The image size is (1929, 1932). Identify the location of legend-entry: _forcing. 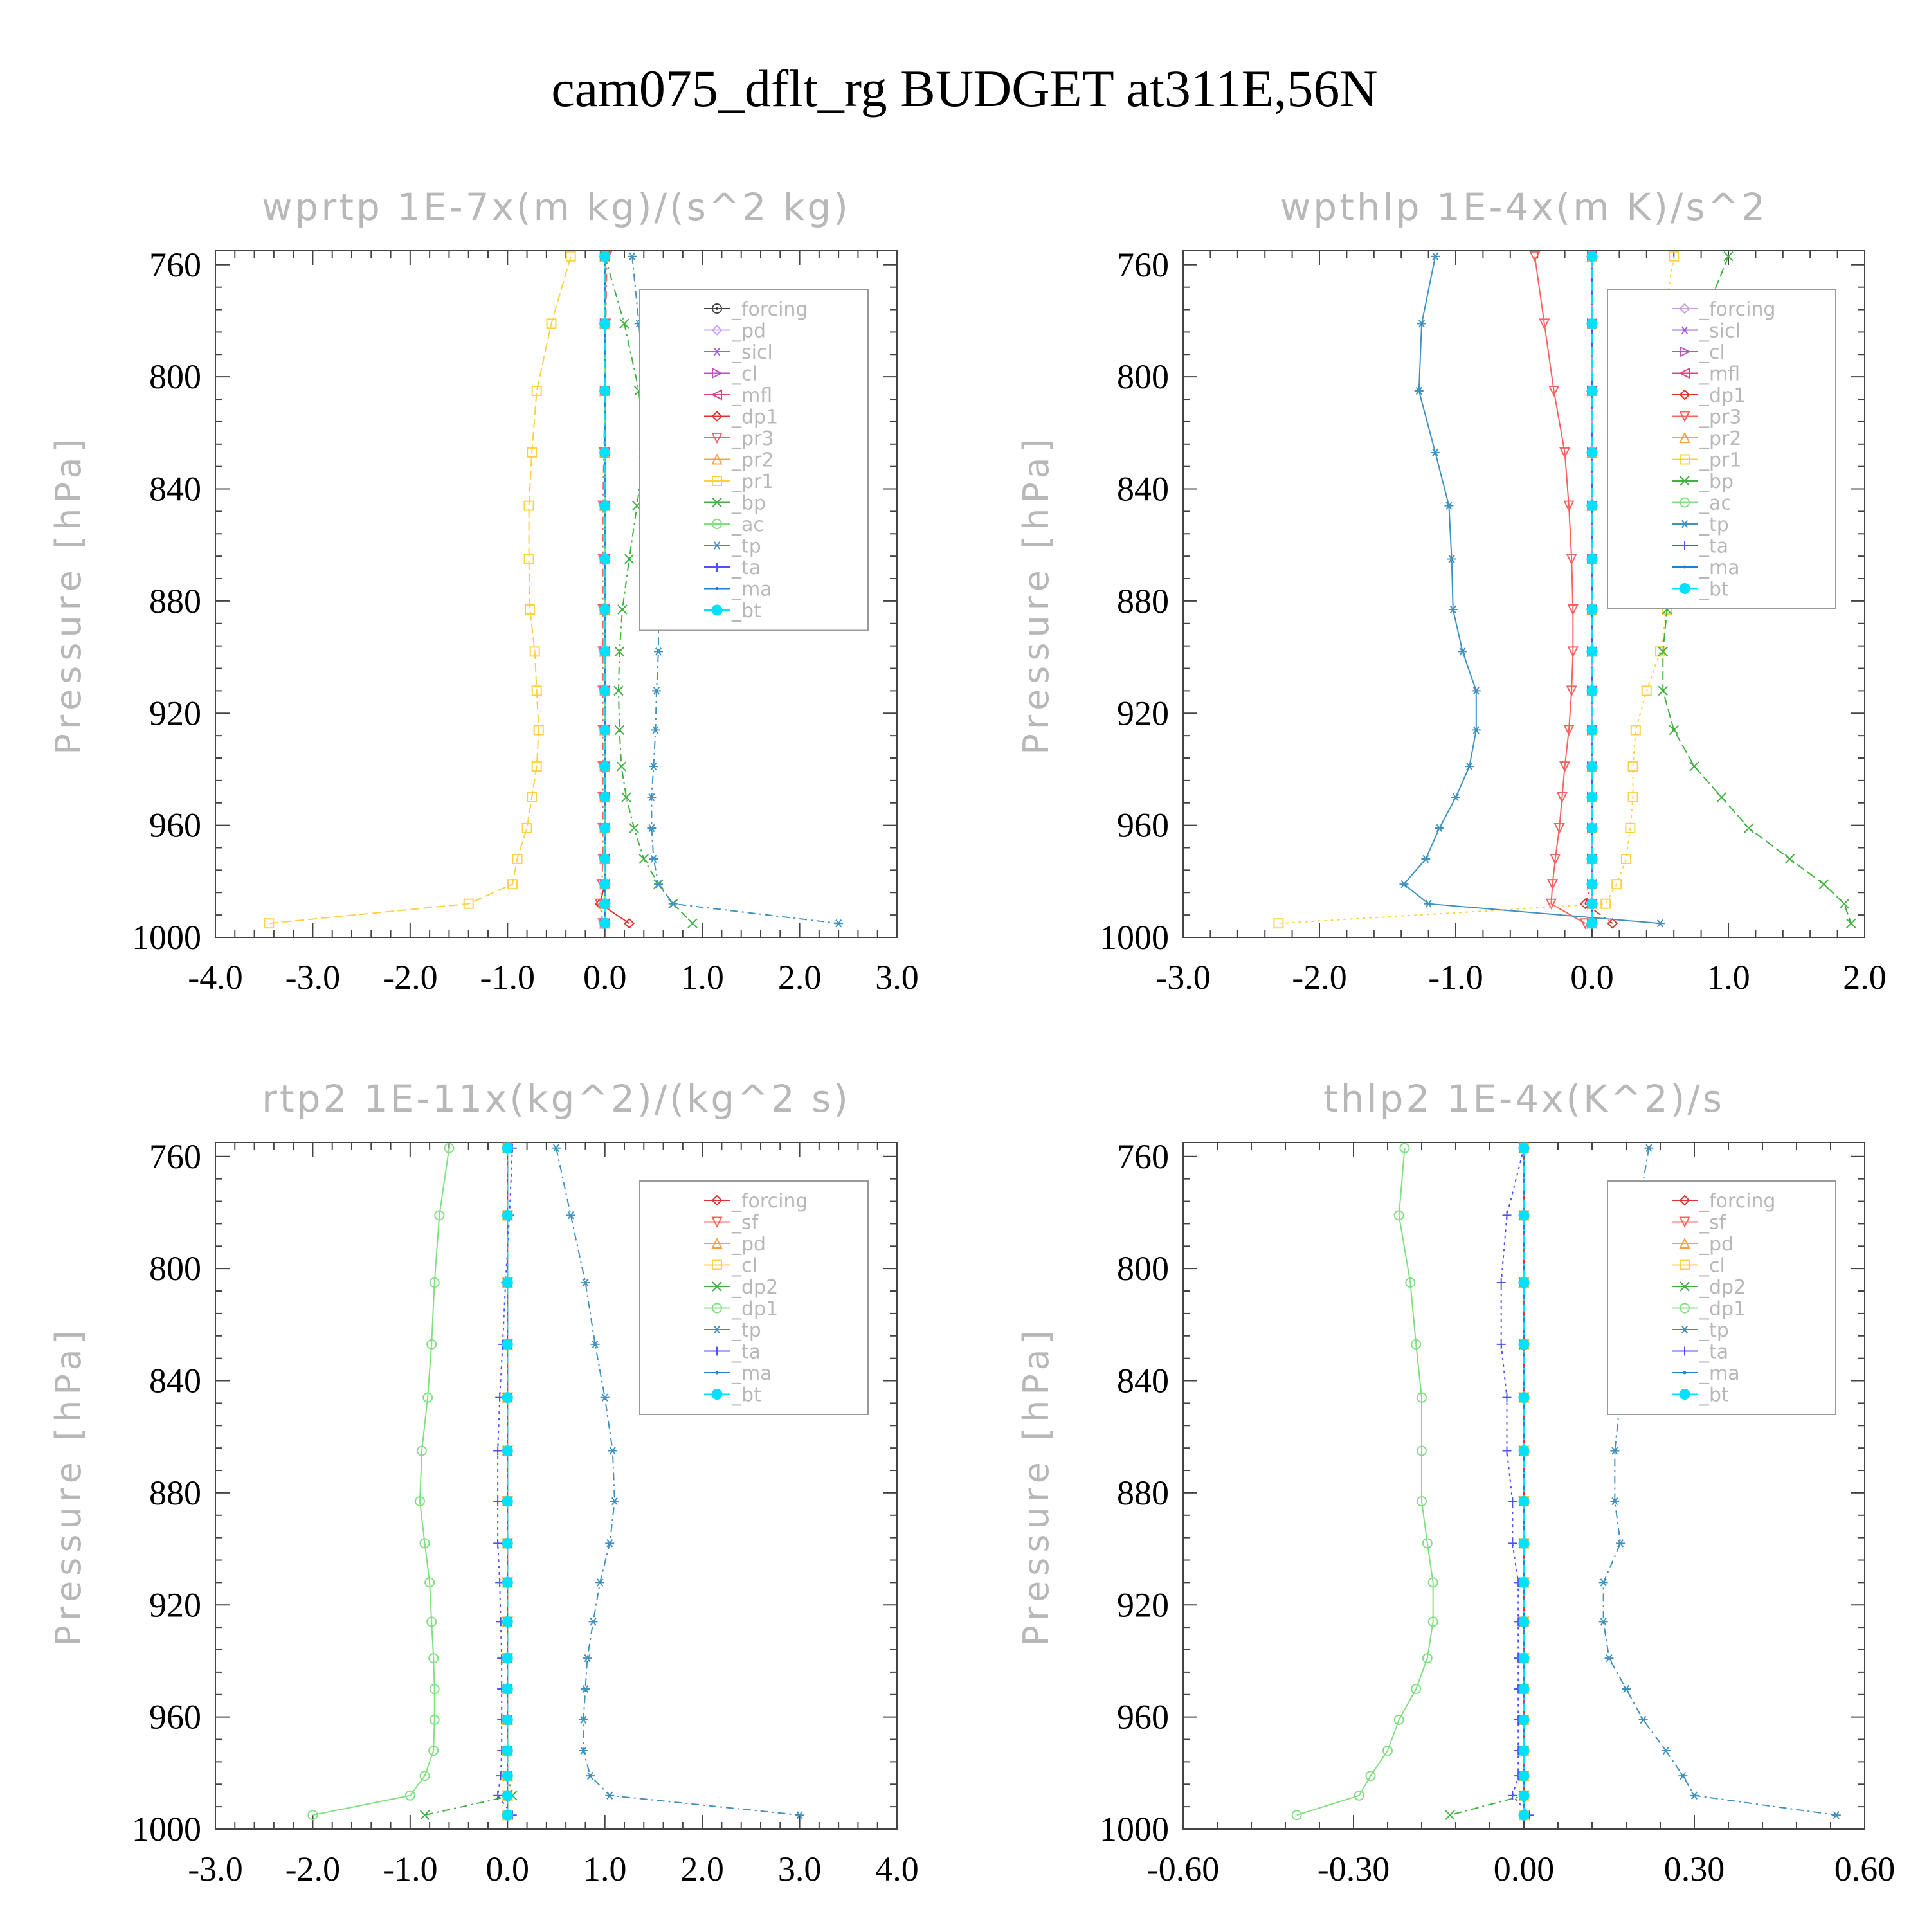
(756, 1201).